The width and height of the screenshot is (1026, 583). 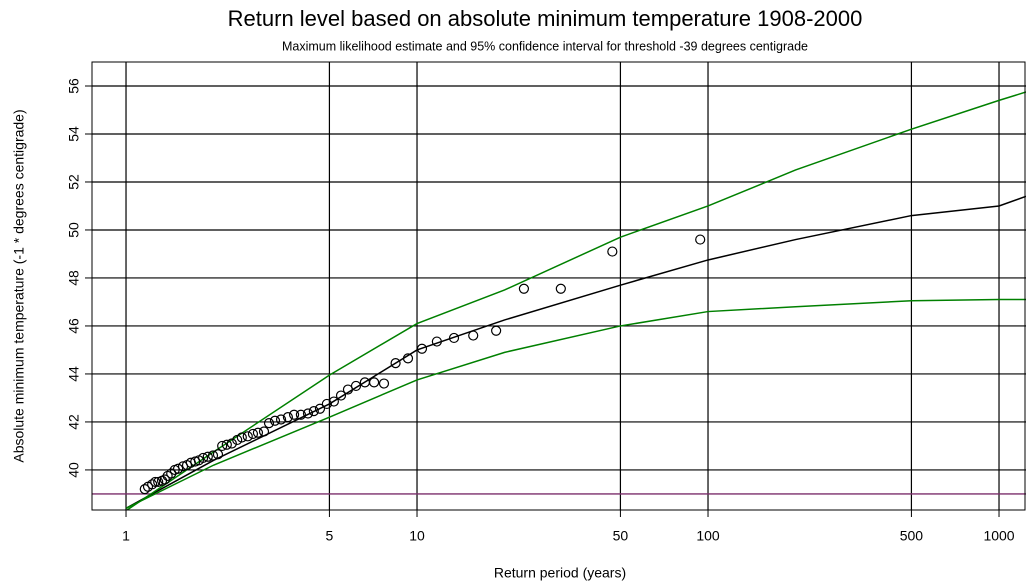 I want to click on y-tick-label: 46, so click(x=74, y=326).